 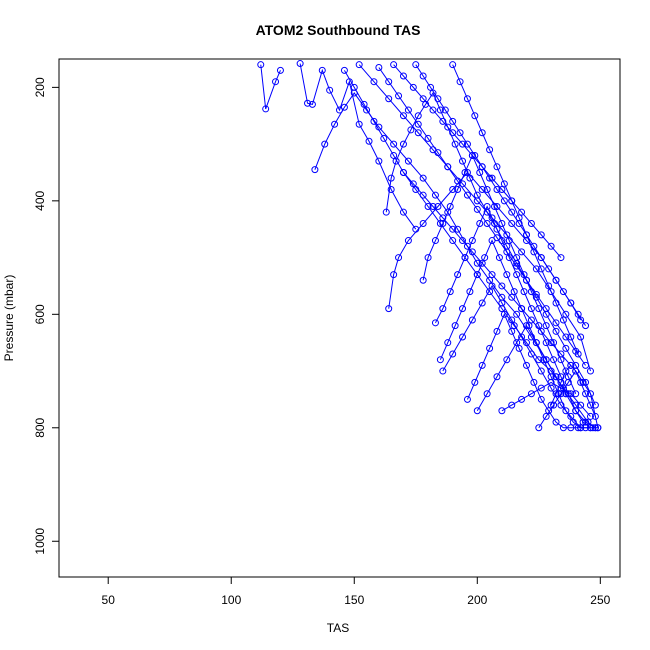 What do you see at coordinates (40, 541) in the screenshot?
I see `y-tick-label: 1000` at bounding box center [40, 541].